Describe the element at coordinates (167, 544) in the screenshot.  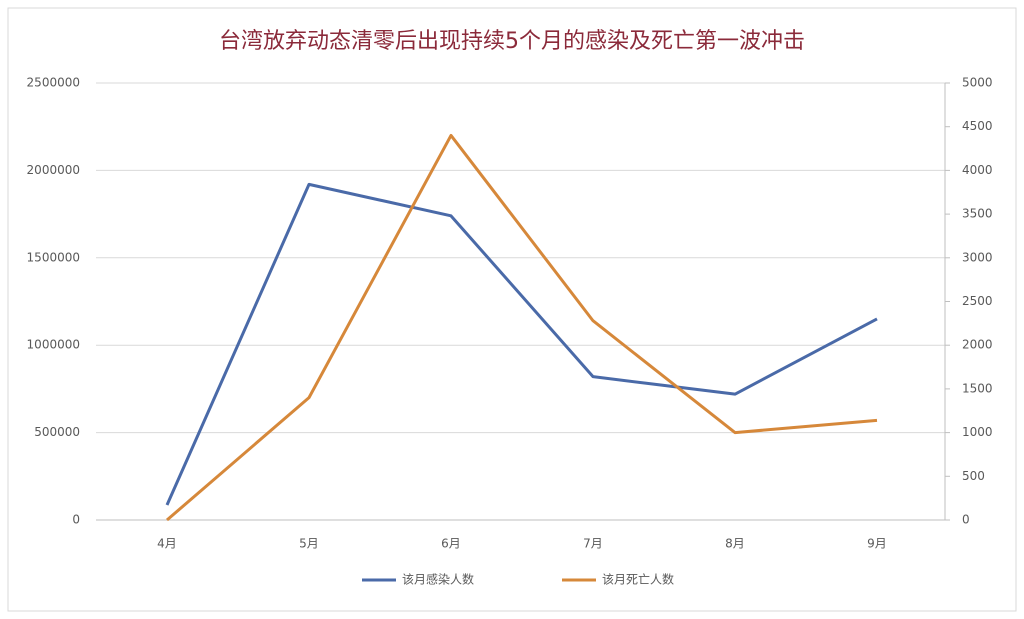
I see `x-tick-label: 4月` at that location.